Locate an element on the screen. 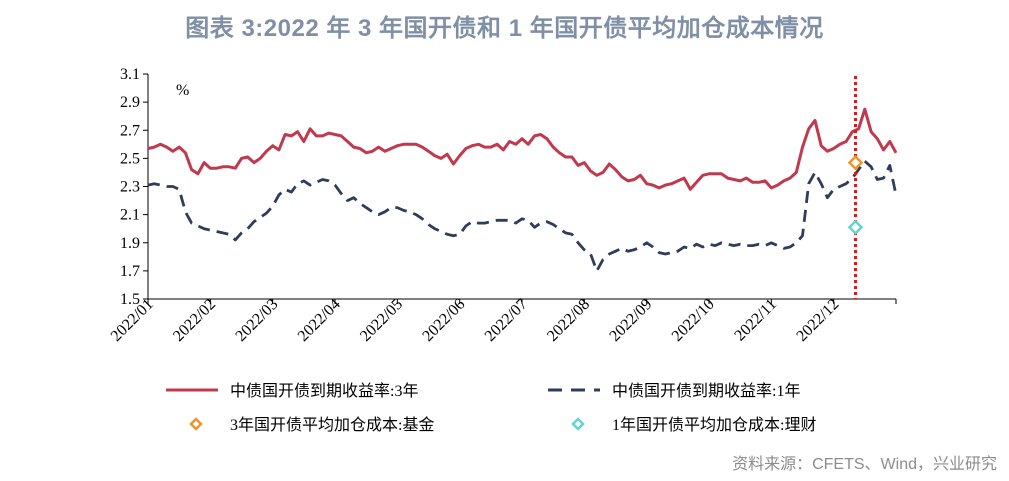  legend-1y-label: 中债国开债到期收益率:1年 is located at coordinates (706, 391).